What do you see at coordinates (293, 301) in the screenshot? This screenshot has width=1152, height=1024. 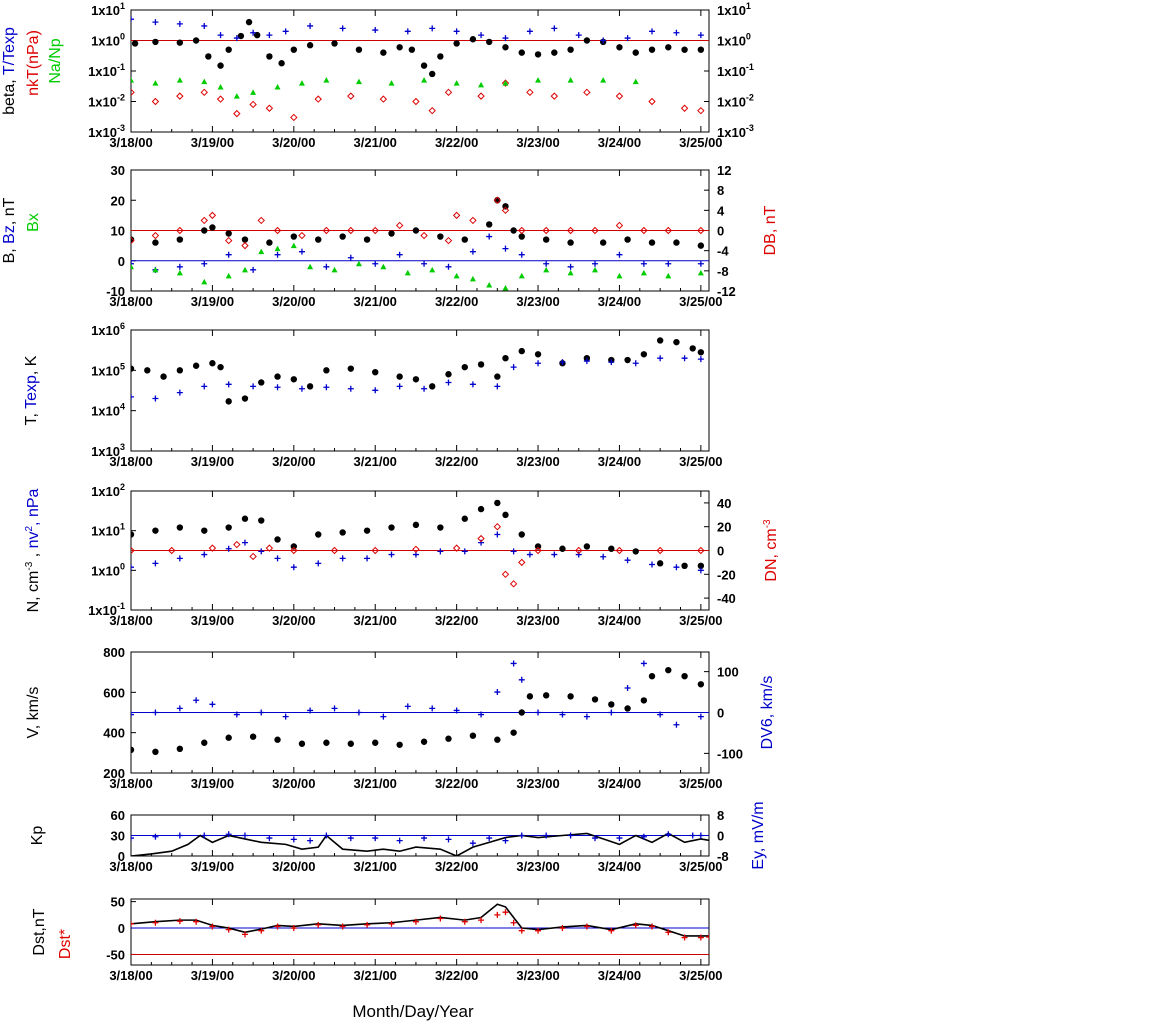 I see `x-tick-label: 3/20/00` at bounding box center [293, 301].